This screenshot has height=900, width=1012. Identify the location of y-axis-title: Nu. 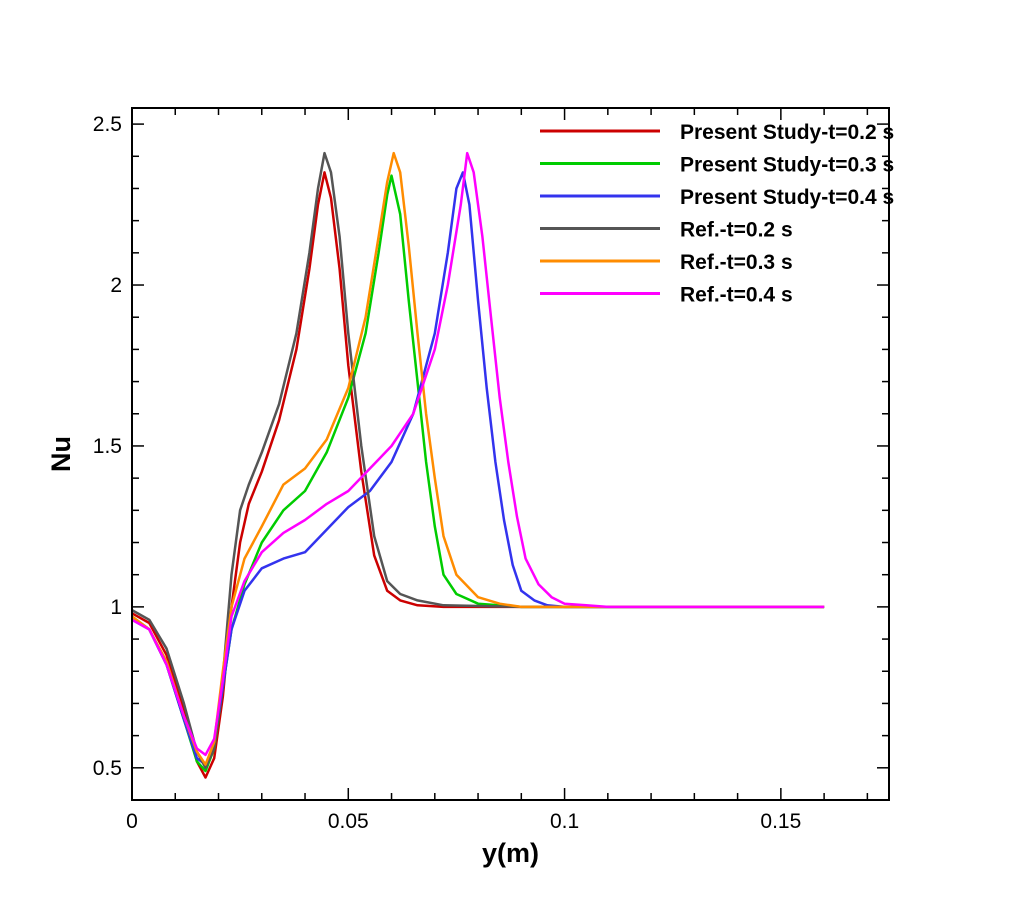
(61, 454).